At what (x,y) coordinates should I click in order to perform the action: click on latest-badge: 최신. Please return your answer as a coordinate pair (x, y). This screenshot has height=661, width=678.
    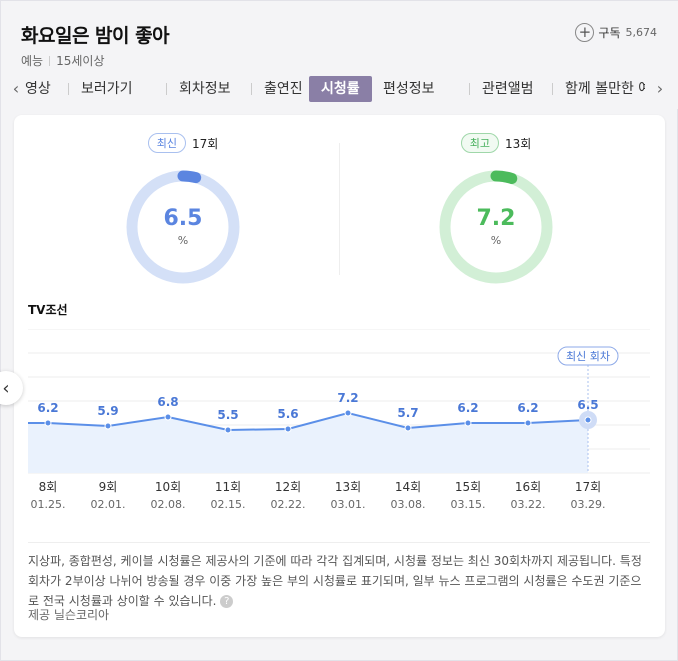
    Looking at the image, I should click on (166, 143).